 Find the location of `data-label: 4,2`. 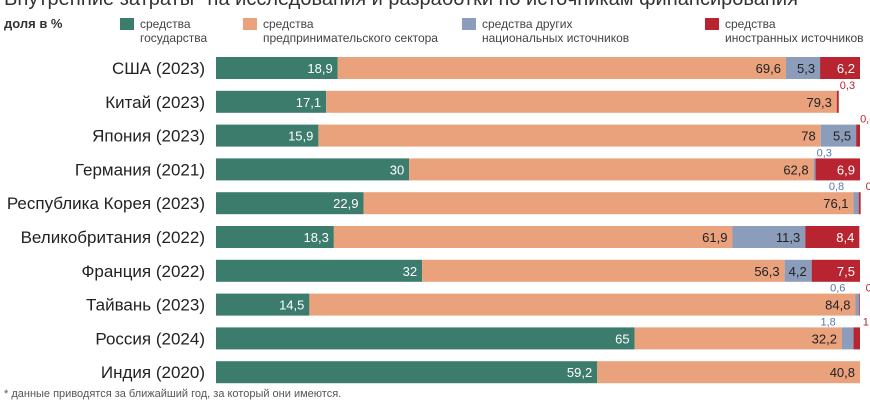

data-label: 4,2 is located at coordinates (798, 271).